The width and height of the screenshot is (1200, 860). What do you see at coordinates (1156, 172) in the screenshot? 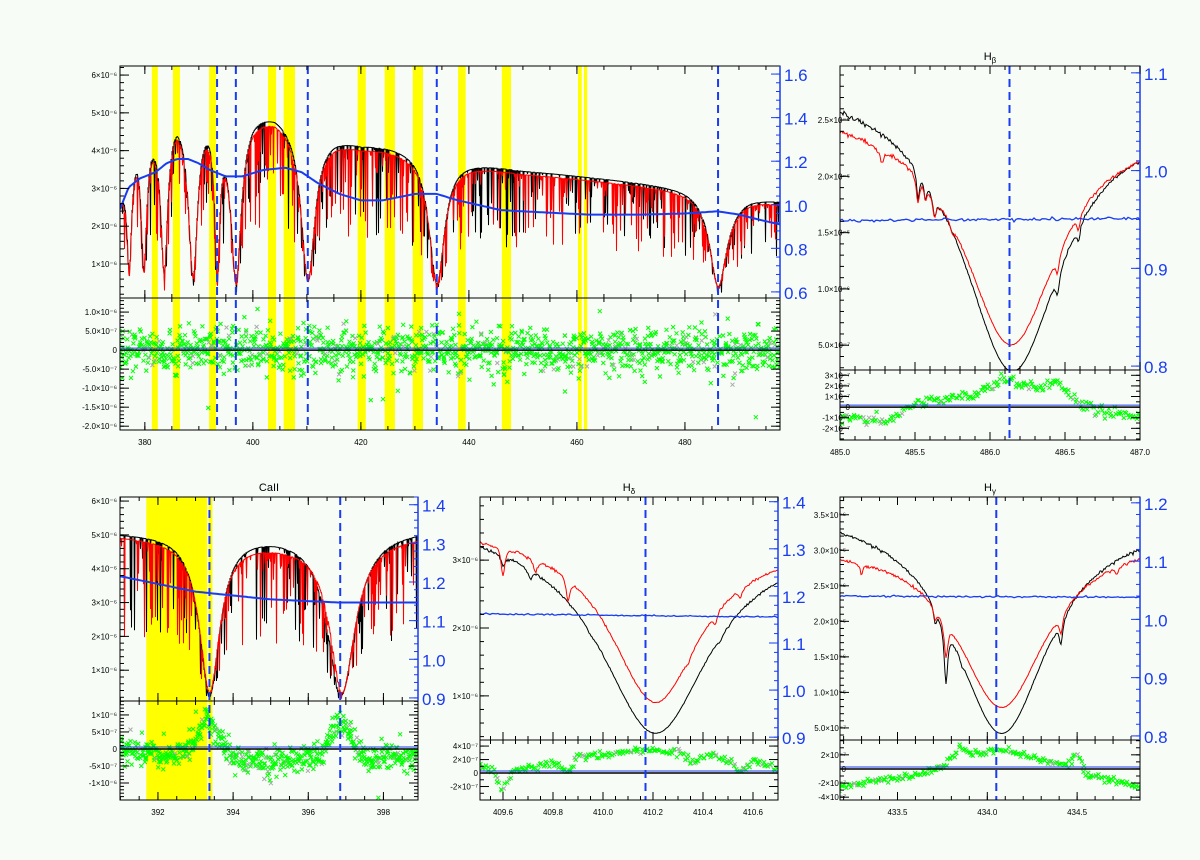
I see `y-right-tick-label: 1.0` at bounding box center [1156, 172].